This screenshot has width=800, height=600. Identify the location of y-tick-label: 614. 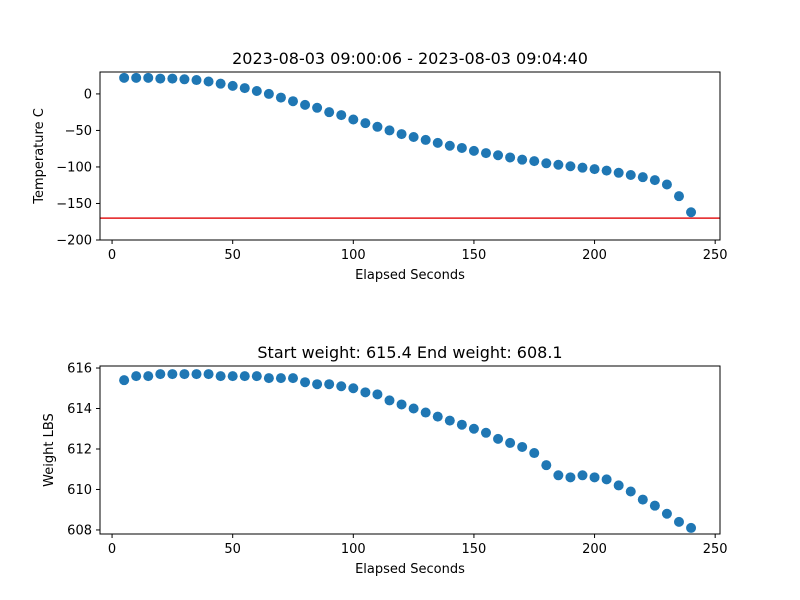
(79, 409).